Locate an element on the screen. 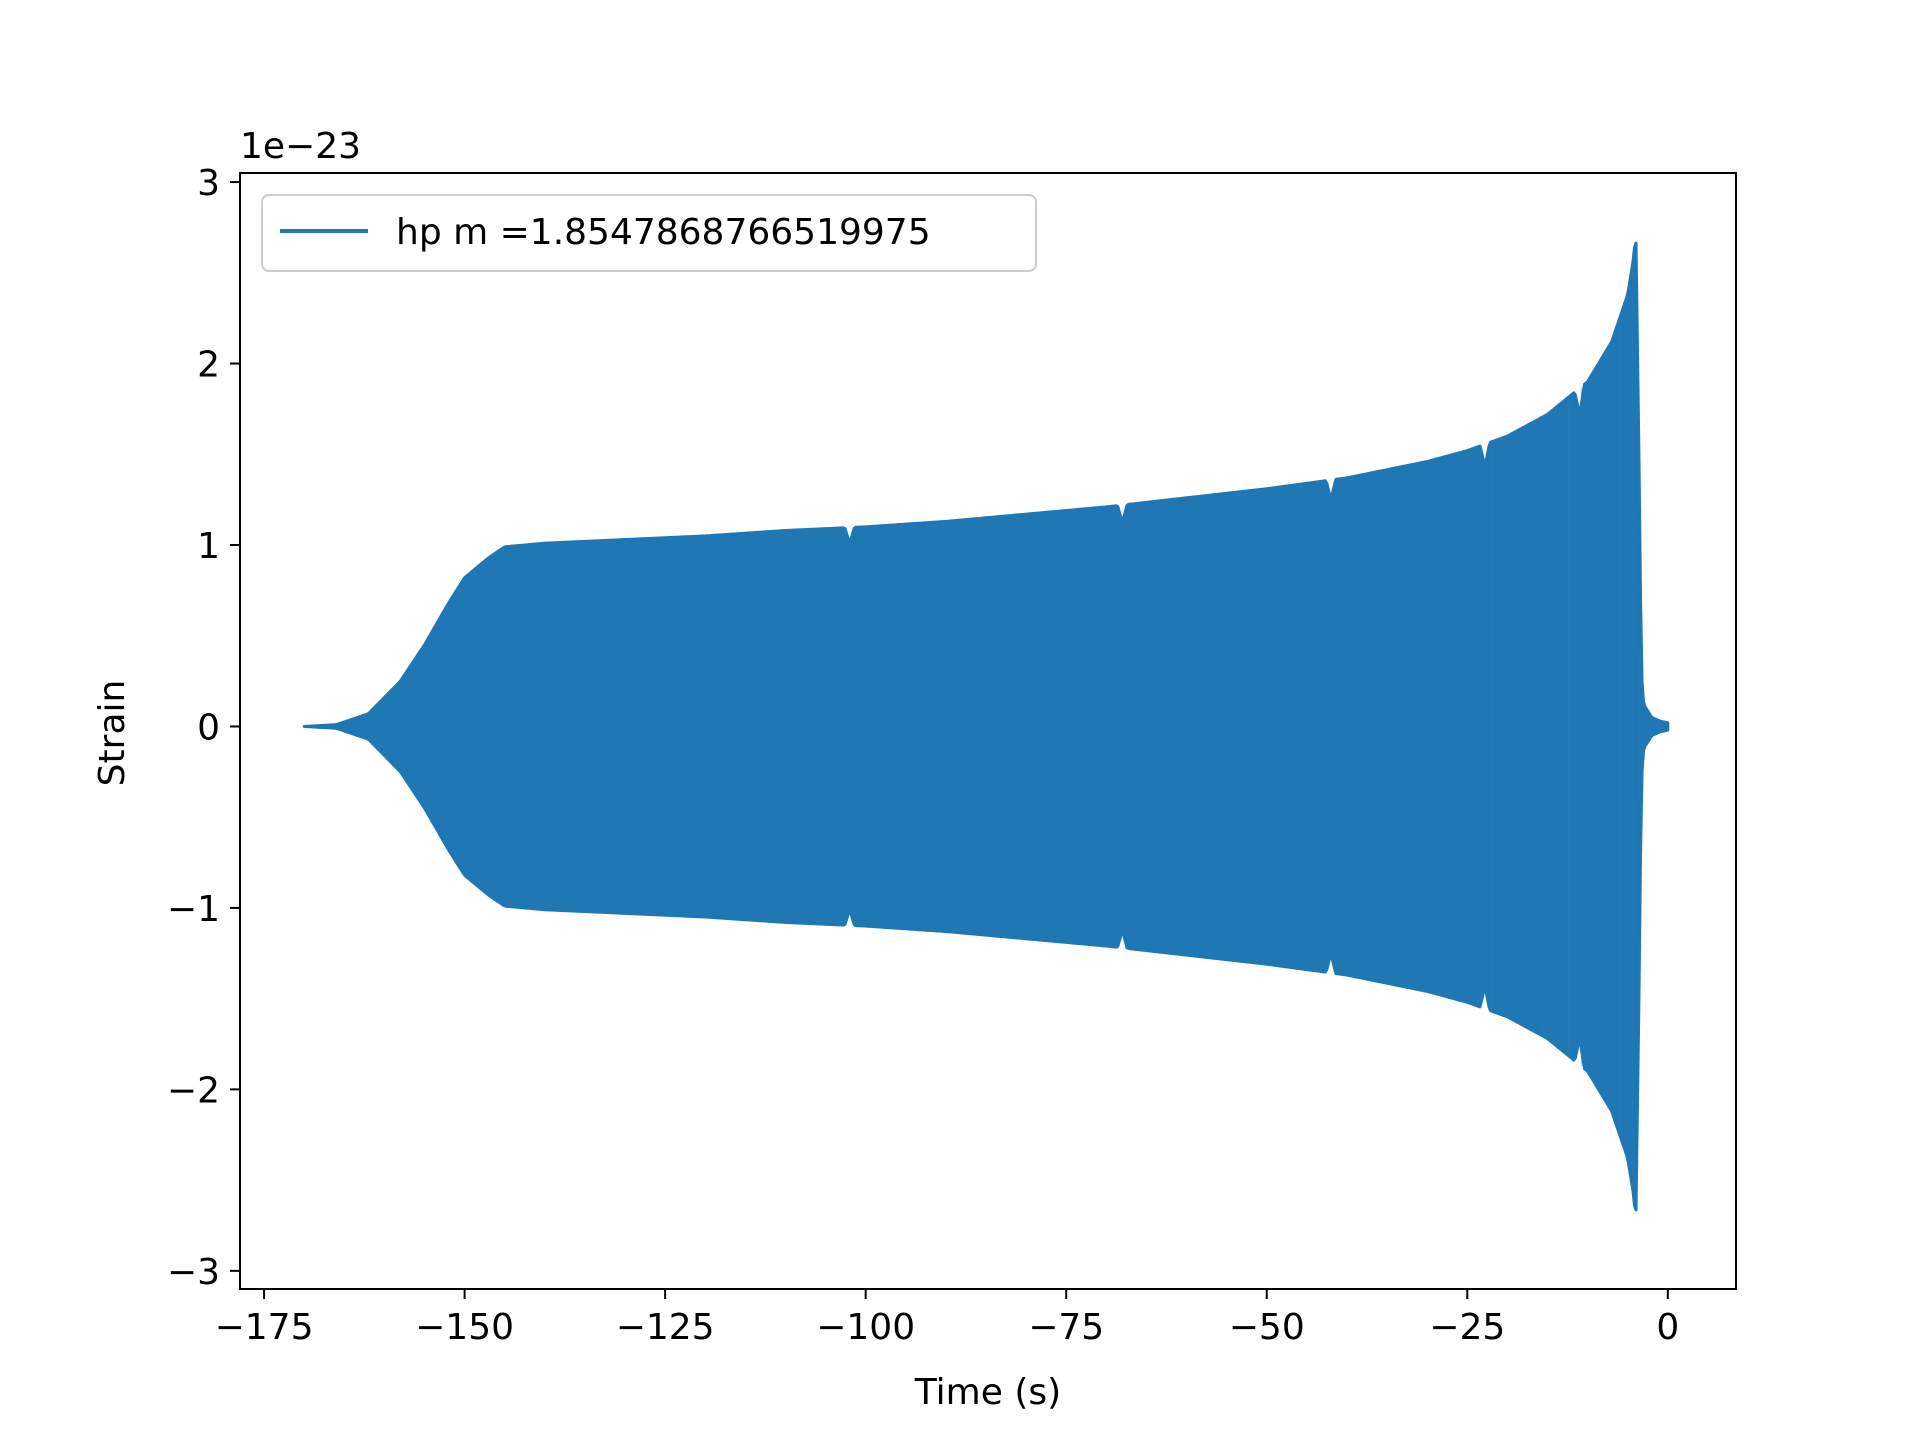 The width and height of the screenshot is (1920, 1445). y-tick-label: 2 is located at coordinates (208, 365).